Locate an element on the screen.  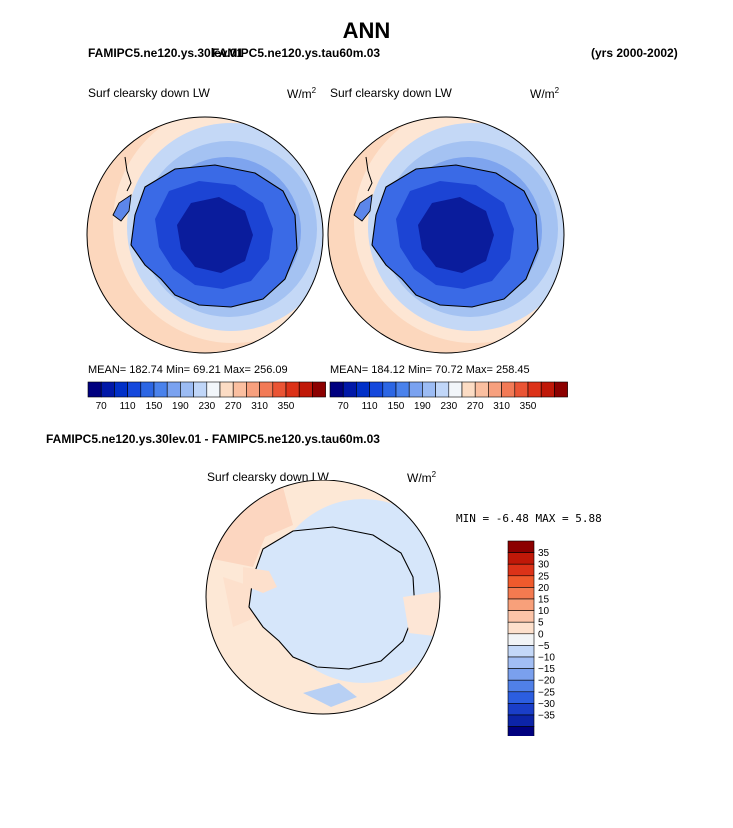
colorbar-label: −30 is located at coordinates (546, 704).